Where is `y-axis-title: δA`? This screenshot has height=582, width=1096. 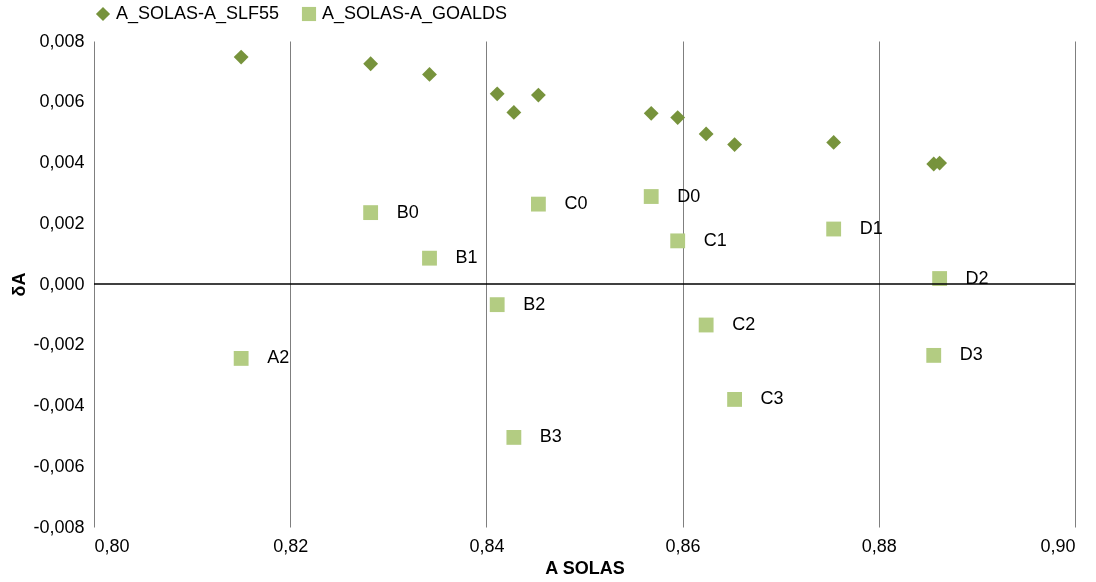 y-axis-title: δA is located at coordinates (19, 284).